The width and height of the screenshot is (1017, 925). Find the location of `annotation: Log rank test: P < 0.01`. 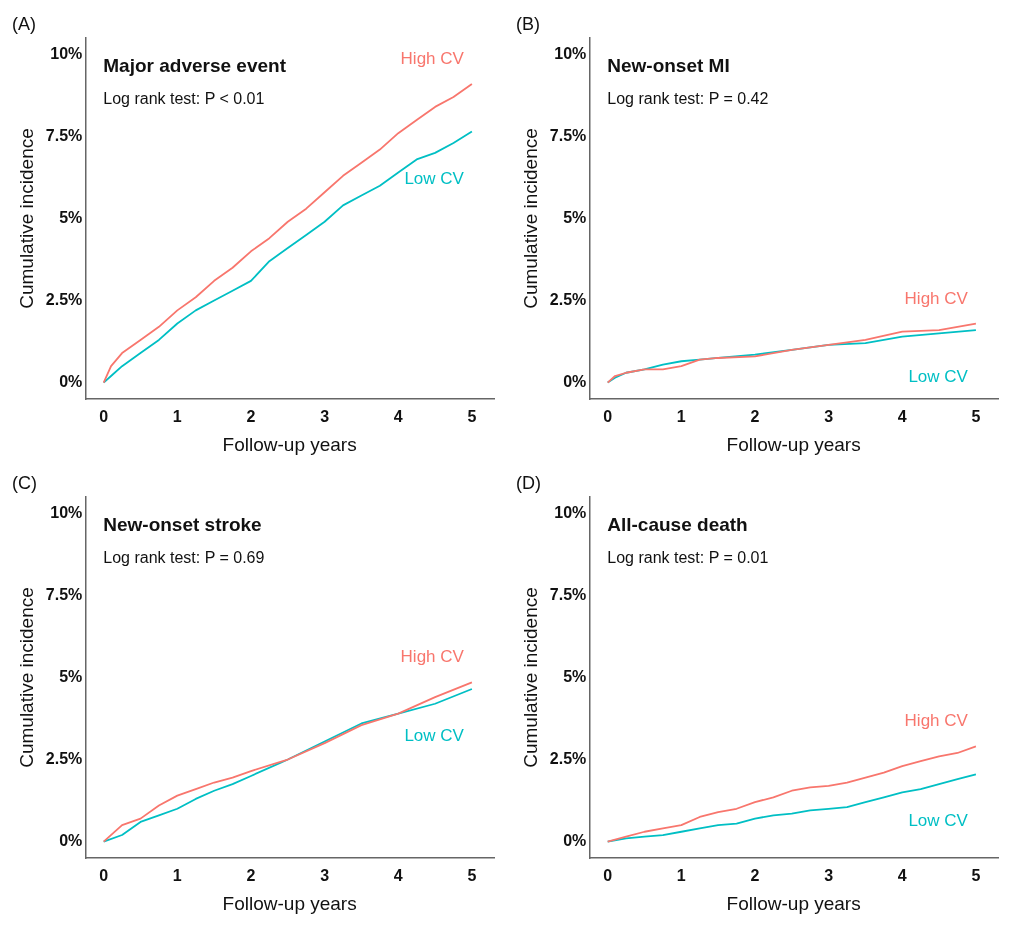

annotation: Log rank test: P < 0.01 is located at coordinates (184, 98).